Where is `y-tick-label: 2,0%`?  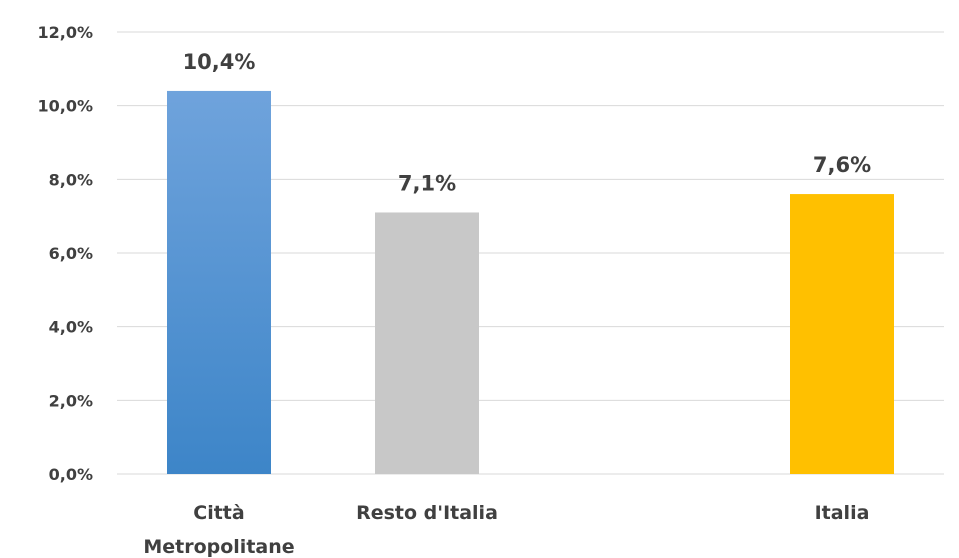 y-tick-label: 2,0% is located at coordinates (71, 400).